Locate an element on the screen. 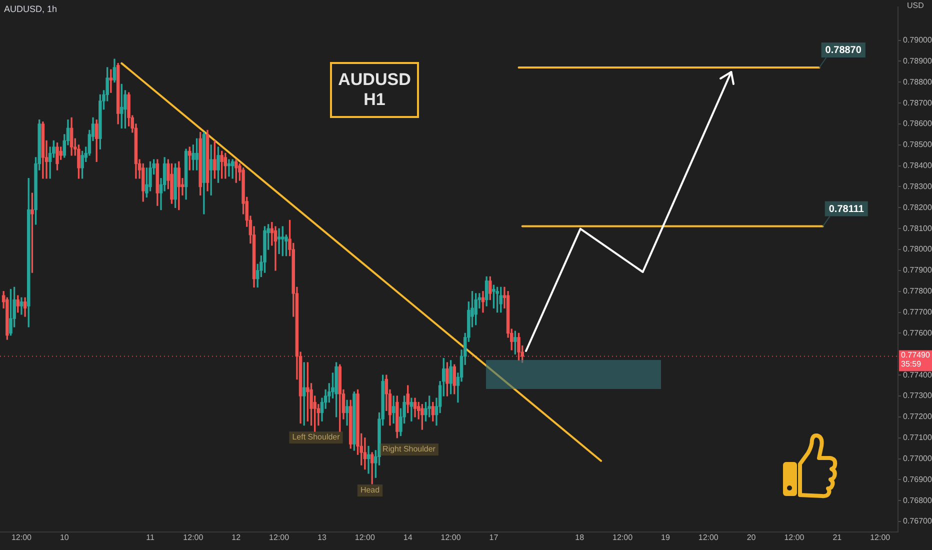 This screenshot has height=550, width=932. annotation: Right Shoulder is located at coordinates (409, 449).